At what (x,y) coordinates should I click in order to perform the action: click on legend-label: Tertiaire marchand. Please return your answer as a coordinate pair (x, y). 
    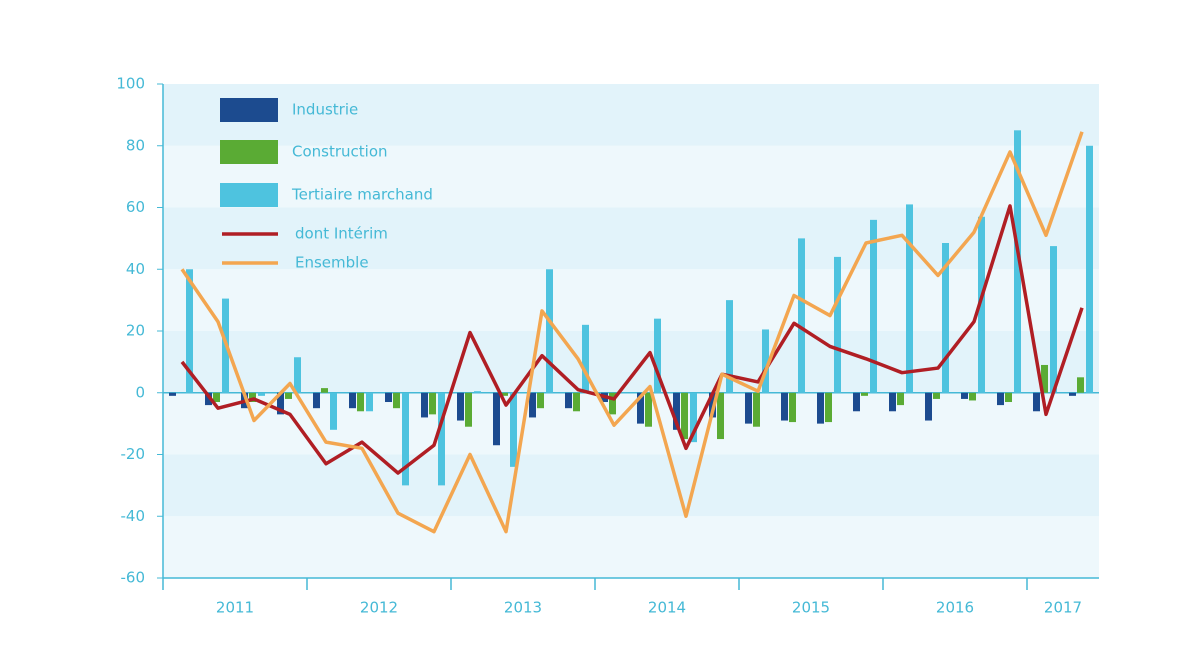
    Looking at the image, I should click on (362, 195).